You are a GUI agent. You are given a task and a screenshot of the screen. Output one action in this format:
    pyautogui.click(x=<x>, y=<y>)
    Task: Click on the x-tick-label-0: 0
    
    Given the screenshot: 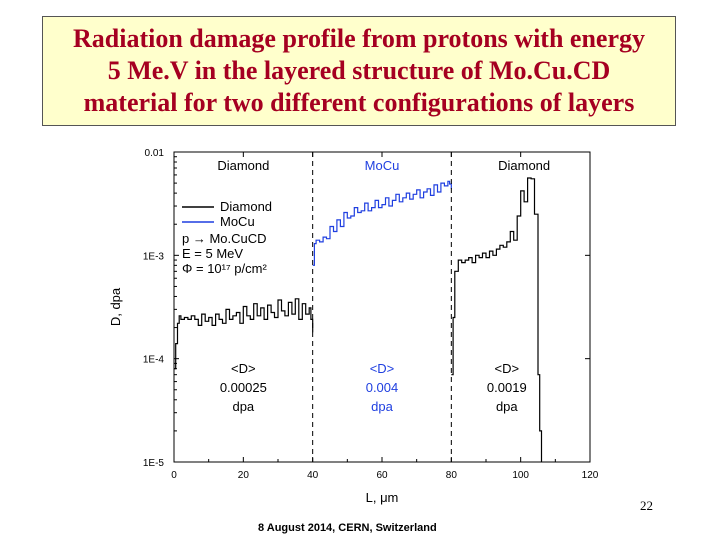 What is the action you would take?
    pyautogui.click(x=174, y=475)
    